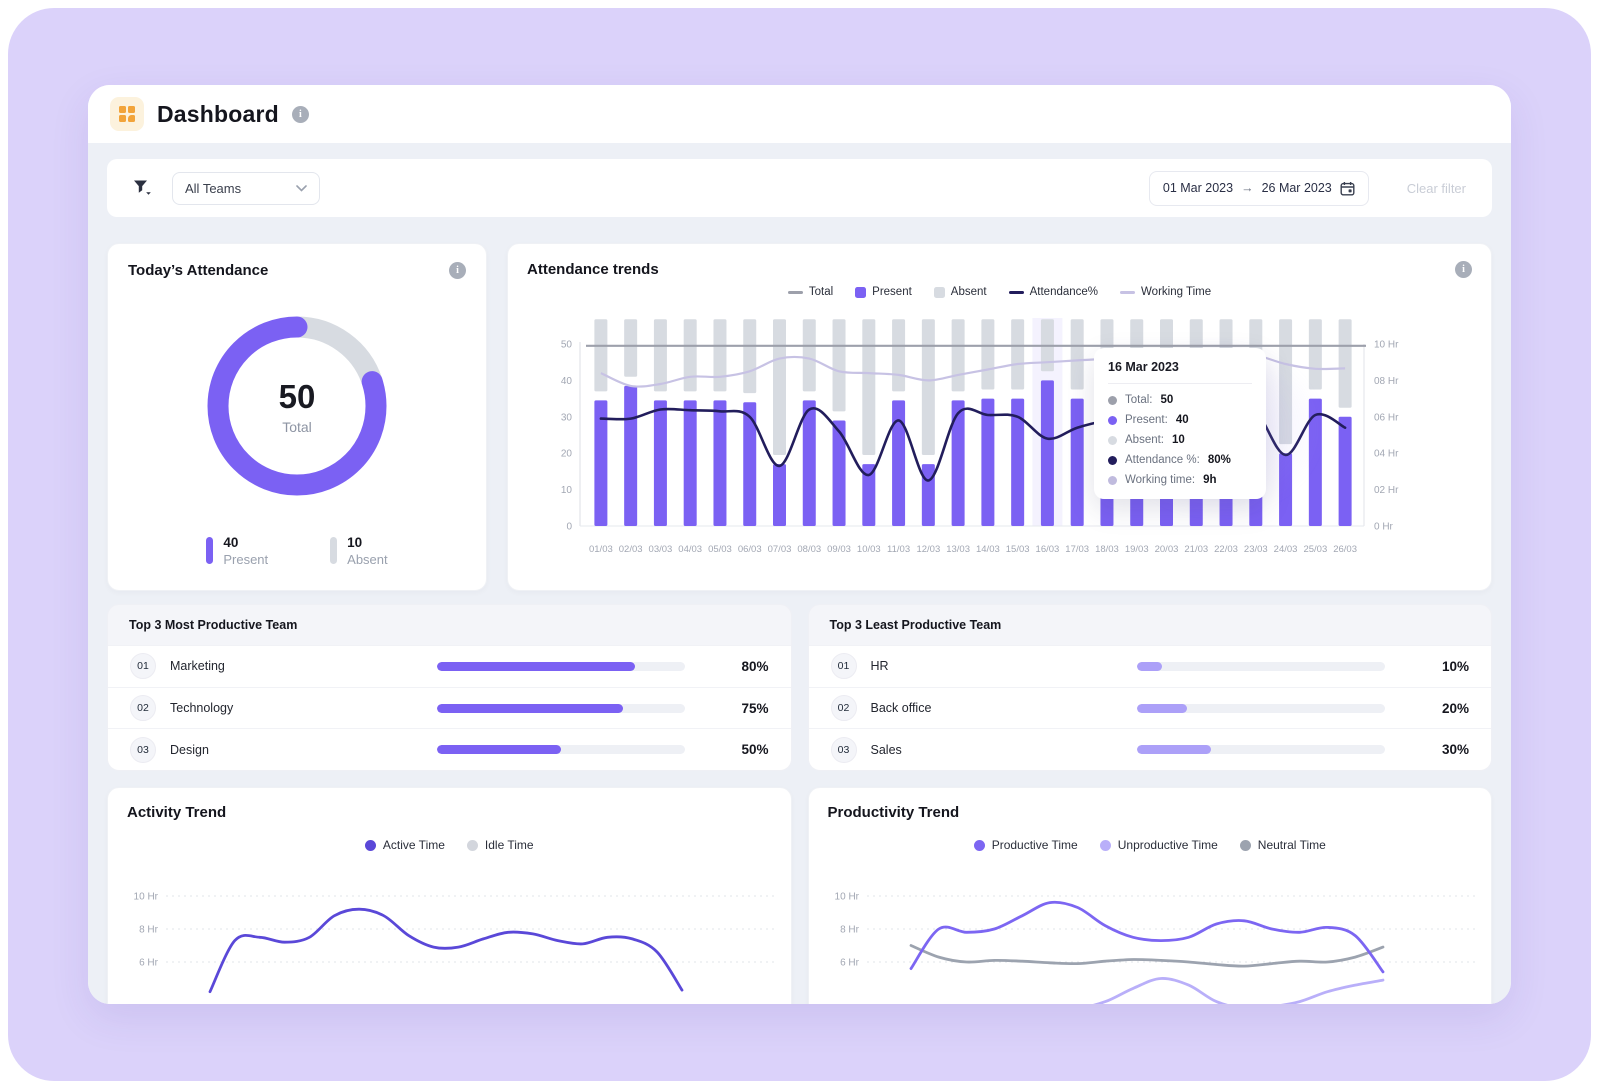 The width and height of the screenshot is (1599, 1089). I want to click on date-range-start: 01 Mar 2023, so click(1198, 188).